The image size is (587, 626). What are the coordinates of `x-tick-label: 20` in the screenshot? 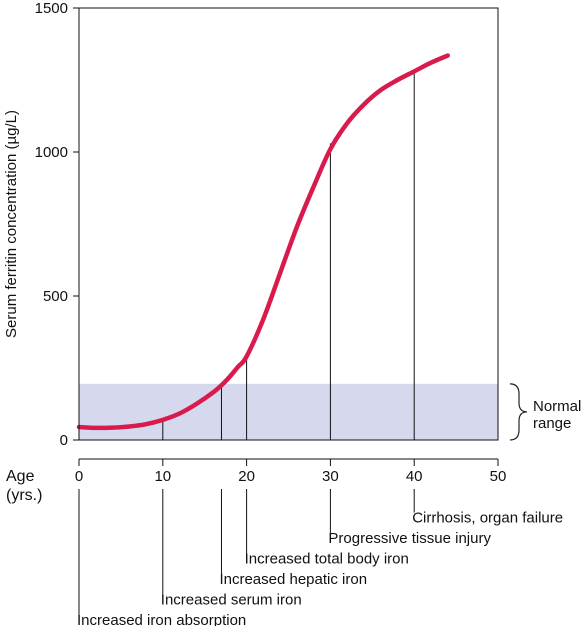 It's located at (246, 476).